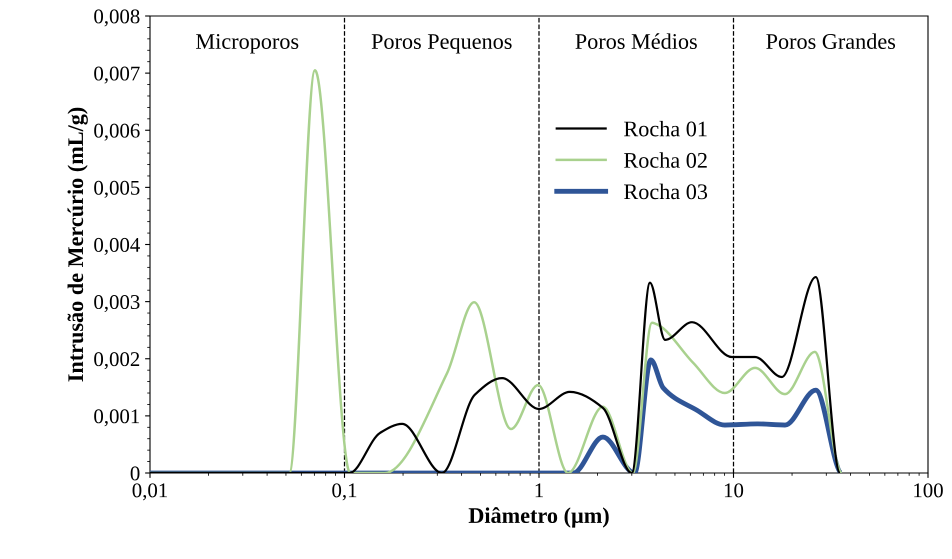 This screenshot has width=952, height=559. I want to click on legend-label: Rocha 03, so click(666, 192).